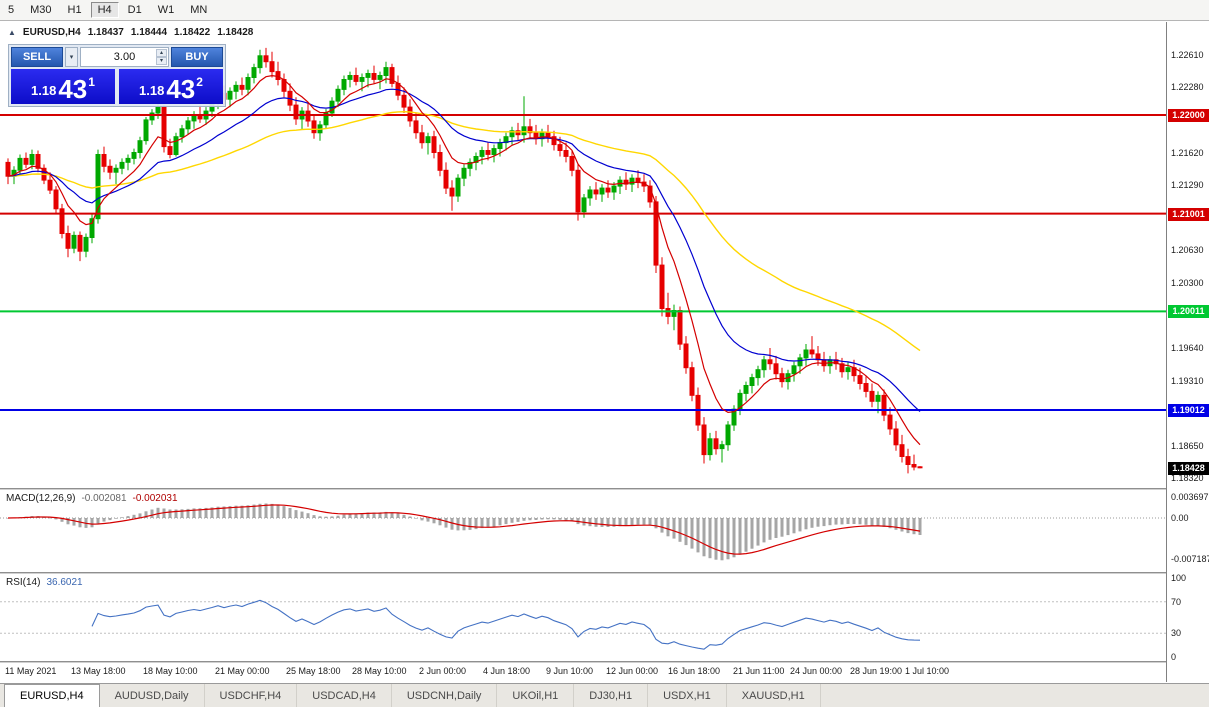  I want to click on chevron-up-icon: ▴, so click(161, 52).